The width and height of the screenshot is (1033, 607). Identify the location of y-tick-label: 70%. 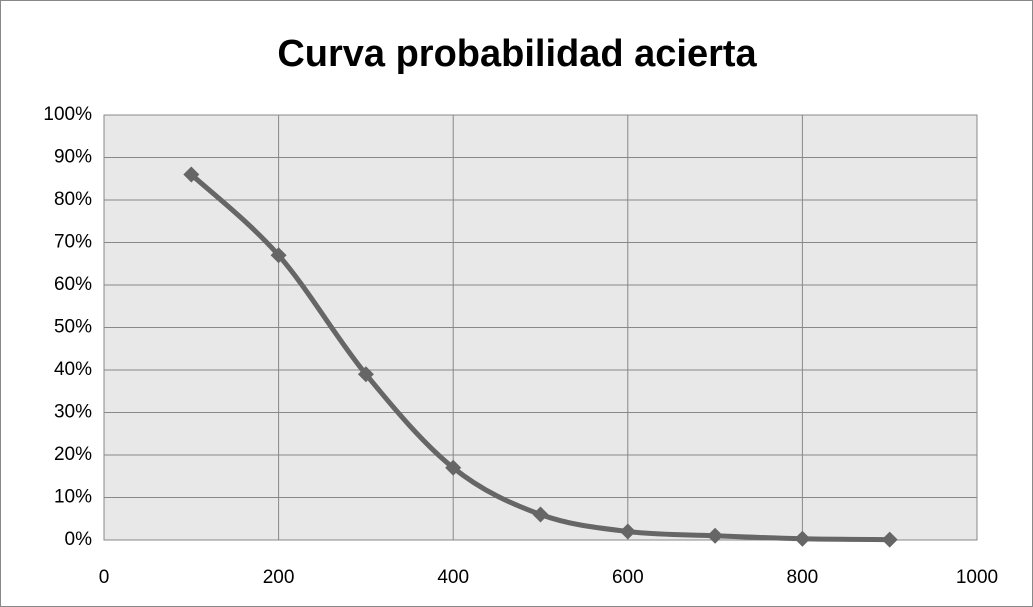
(73, 242).